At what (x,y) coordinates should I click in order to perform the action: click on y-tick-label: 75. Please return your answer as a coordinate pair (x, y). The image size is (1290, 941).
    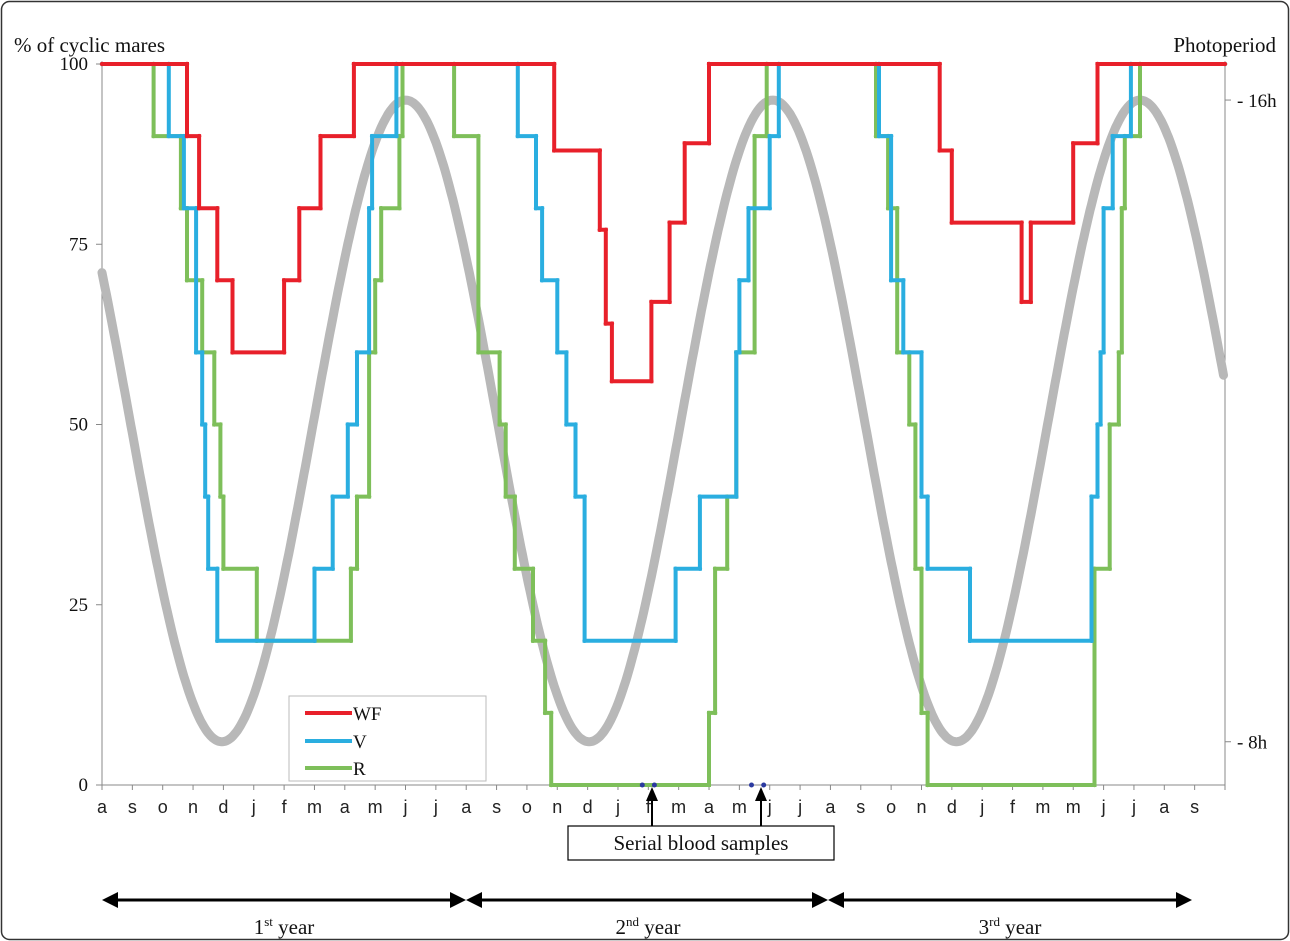
    Looking at the image, I should click on (78, 244).